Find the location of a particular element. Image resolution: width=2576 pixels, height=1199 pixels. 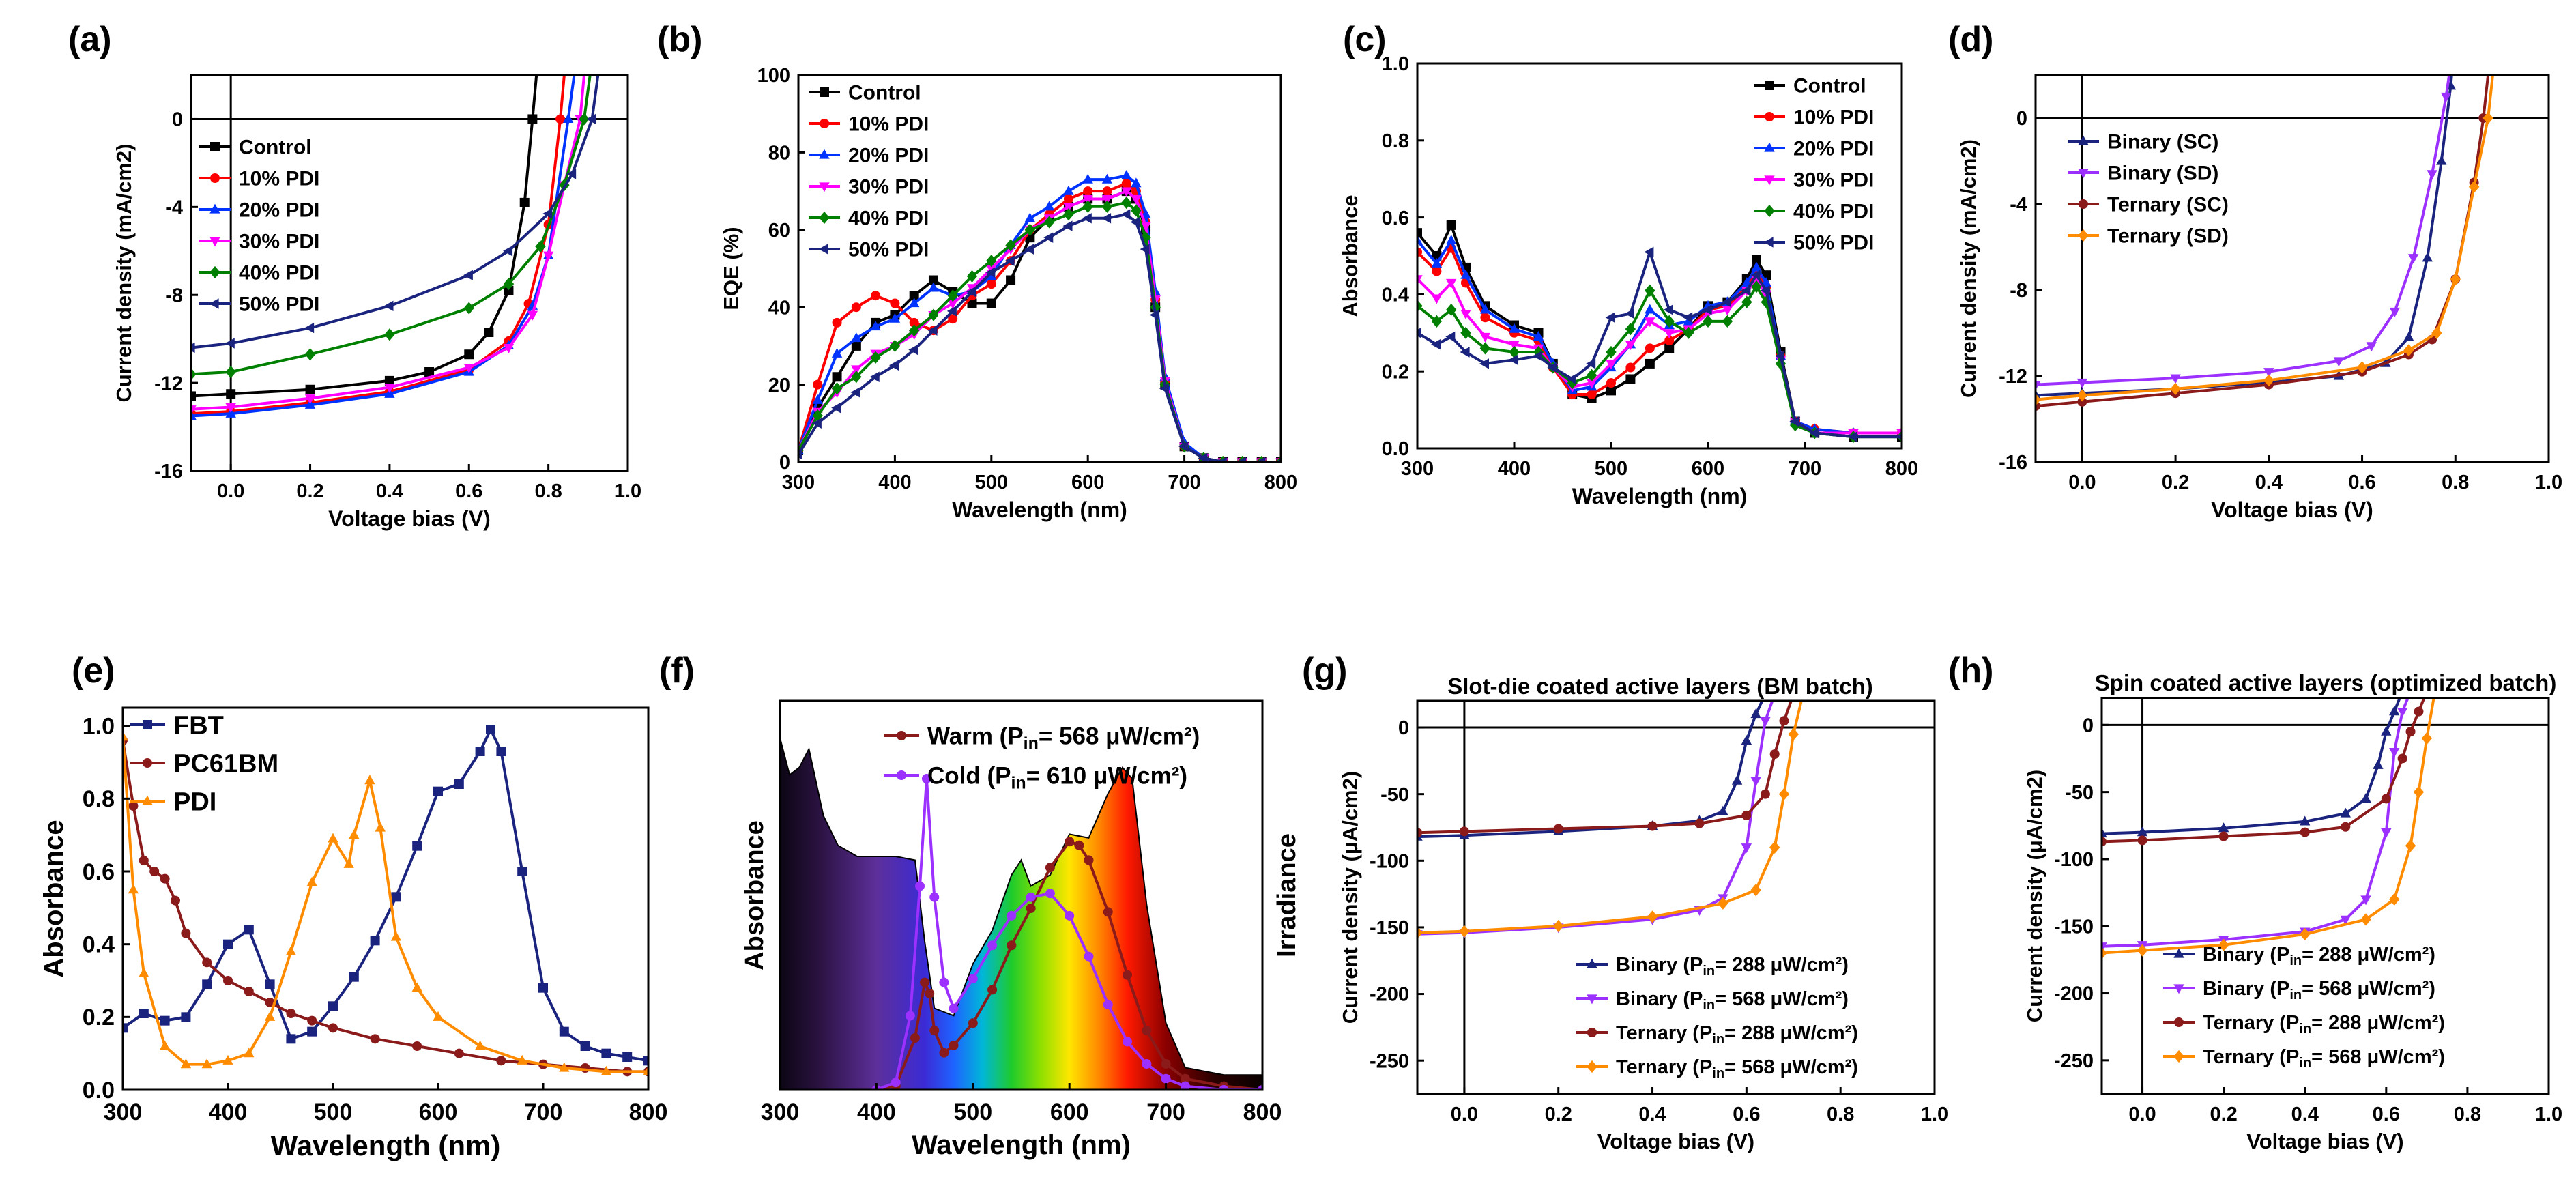

y-tick-label: -250 is located at coordinates (2074, 1061).